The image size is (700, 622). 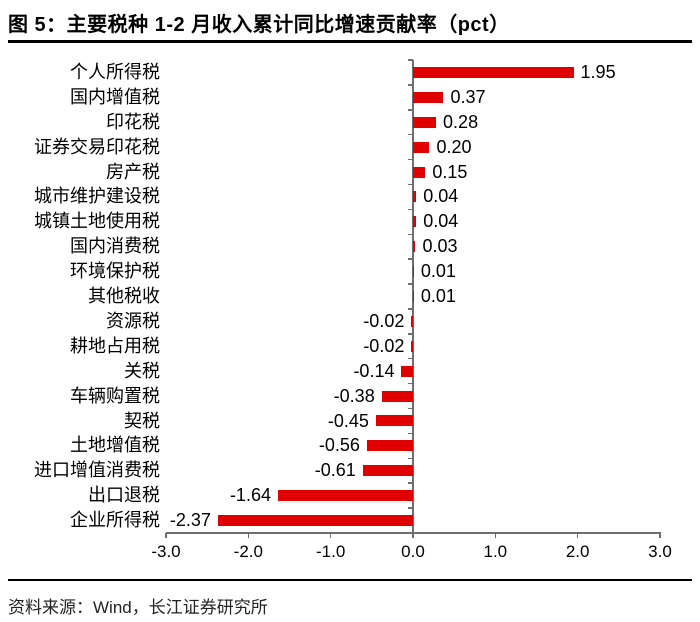 I want to click on category-label: 耕地占用税, so click(x=115, y=345).